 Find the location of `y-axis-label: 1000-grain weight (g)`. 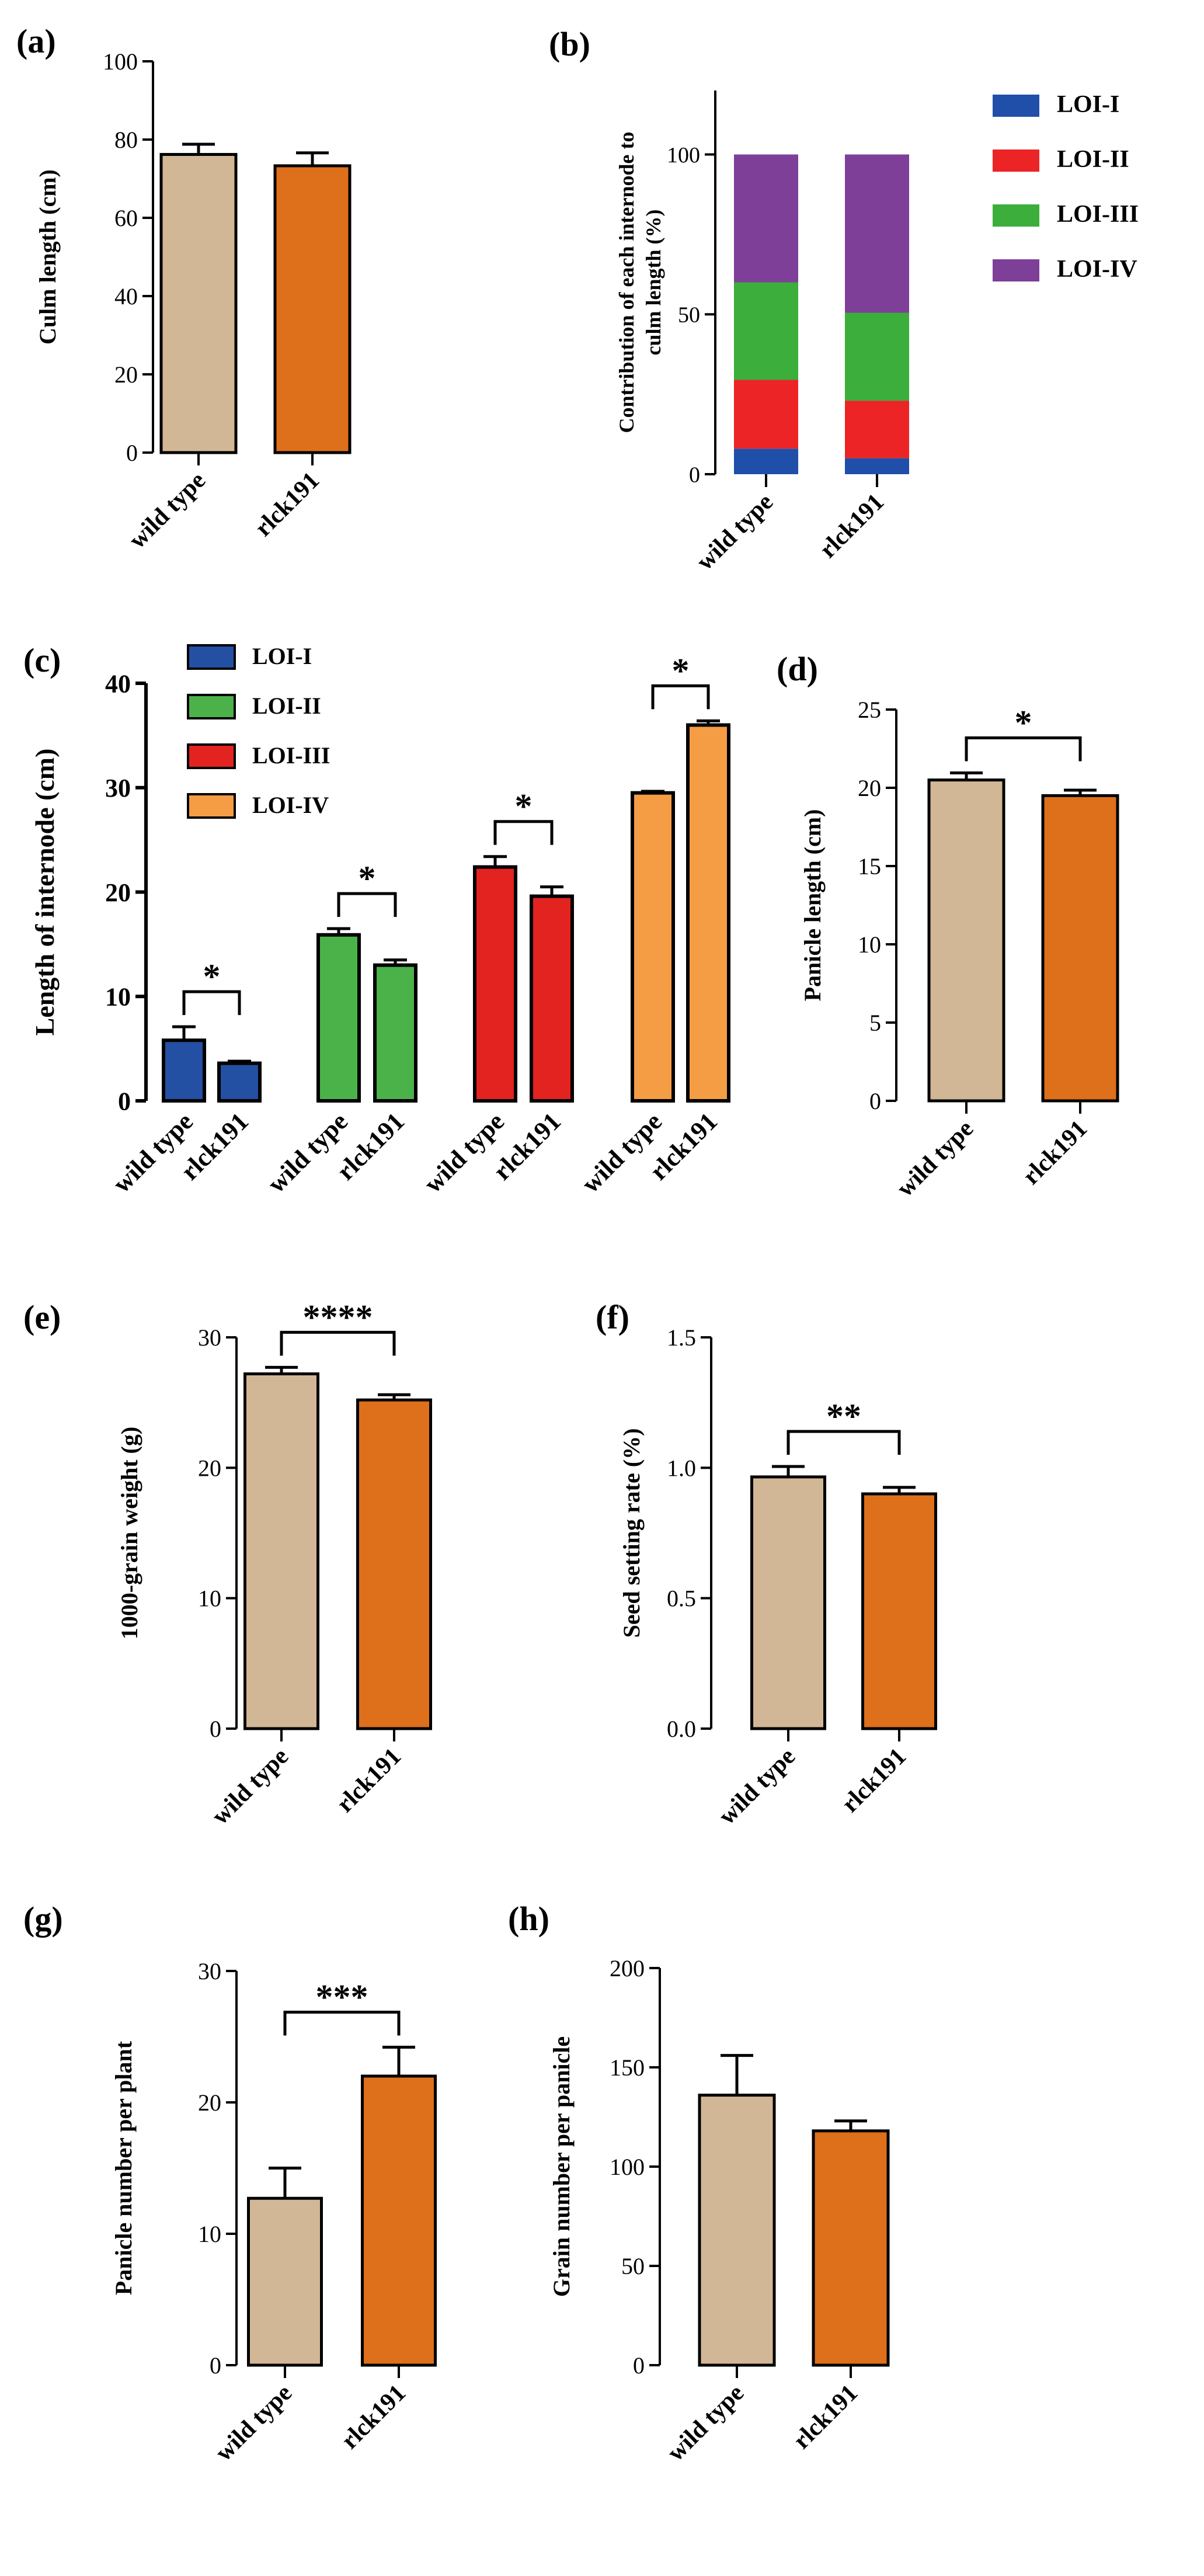

y-axis-label: 1000-grain weight (g) is located at coordinates (129, 1533).